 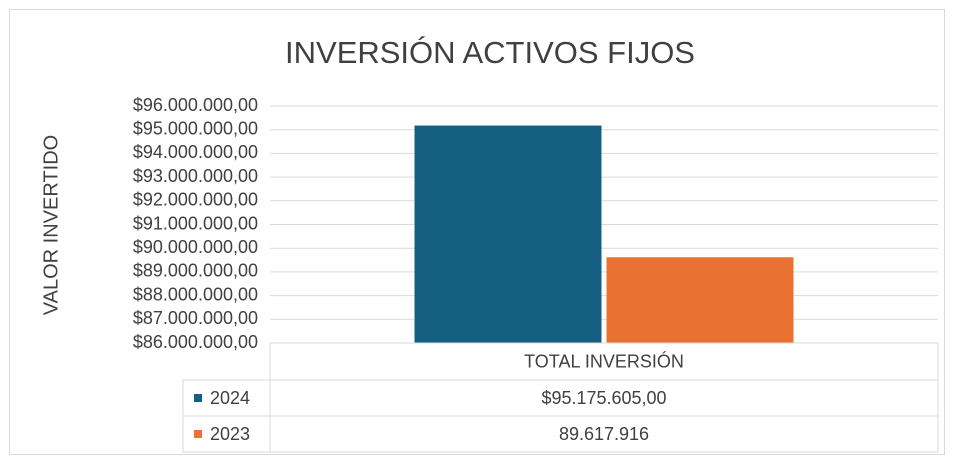 I want to click on y-tick-label: $91.000.000,00, so click(x=195, y=223).